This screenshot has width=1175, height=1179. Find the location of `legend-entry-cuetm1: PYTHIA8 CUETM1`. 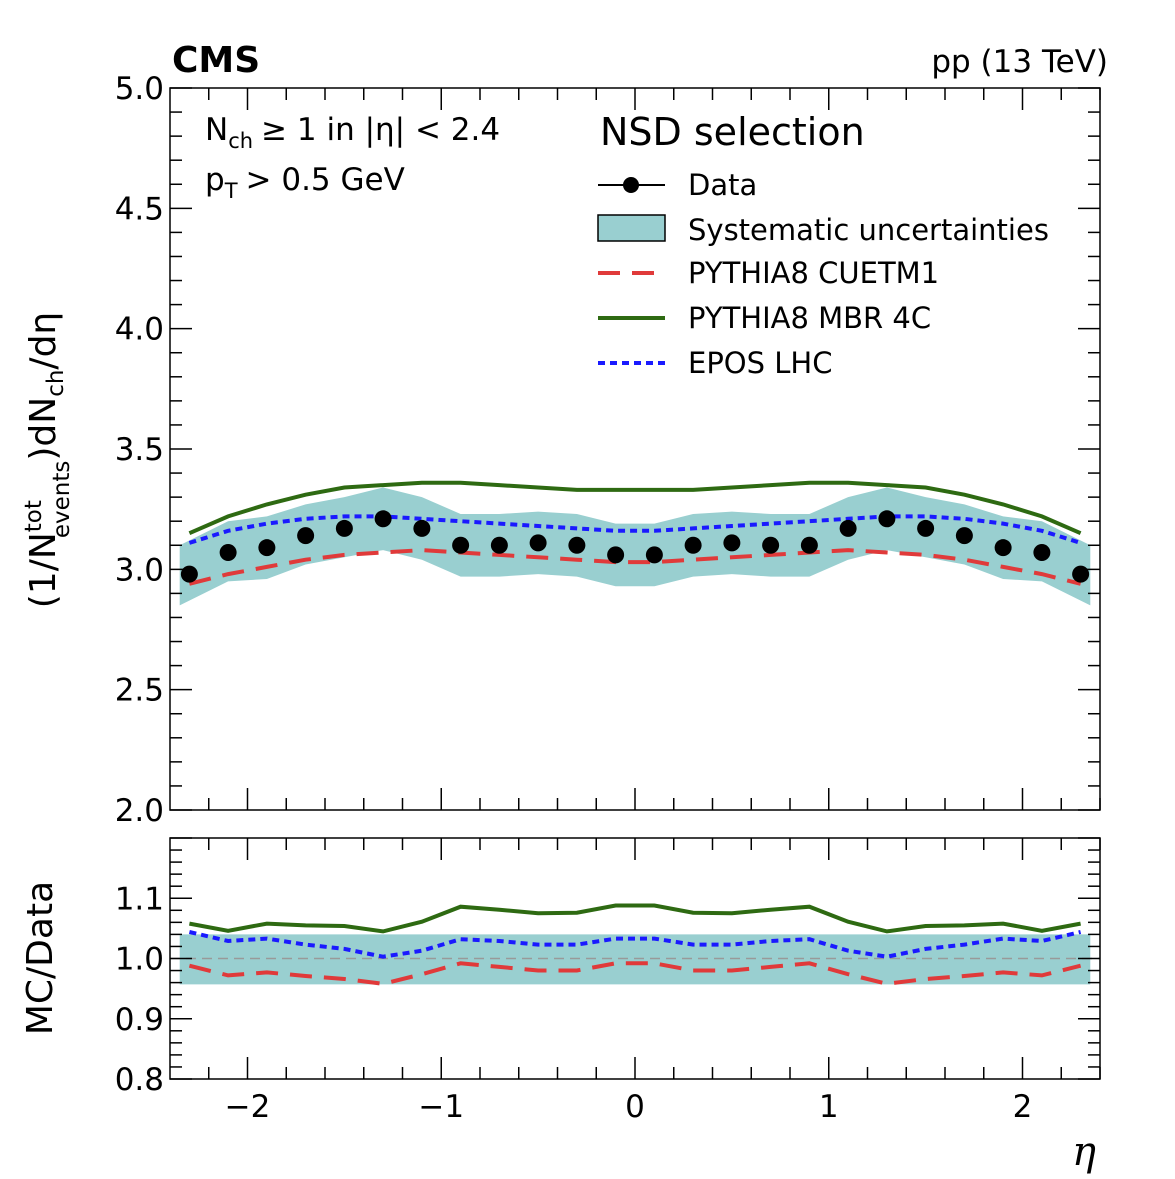

legend-entry-cuetm1: PYTHIA8 CUETM1 is located at coordinates (768, 273).